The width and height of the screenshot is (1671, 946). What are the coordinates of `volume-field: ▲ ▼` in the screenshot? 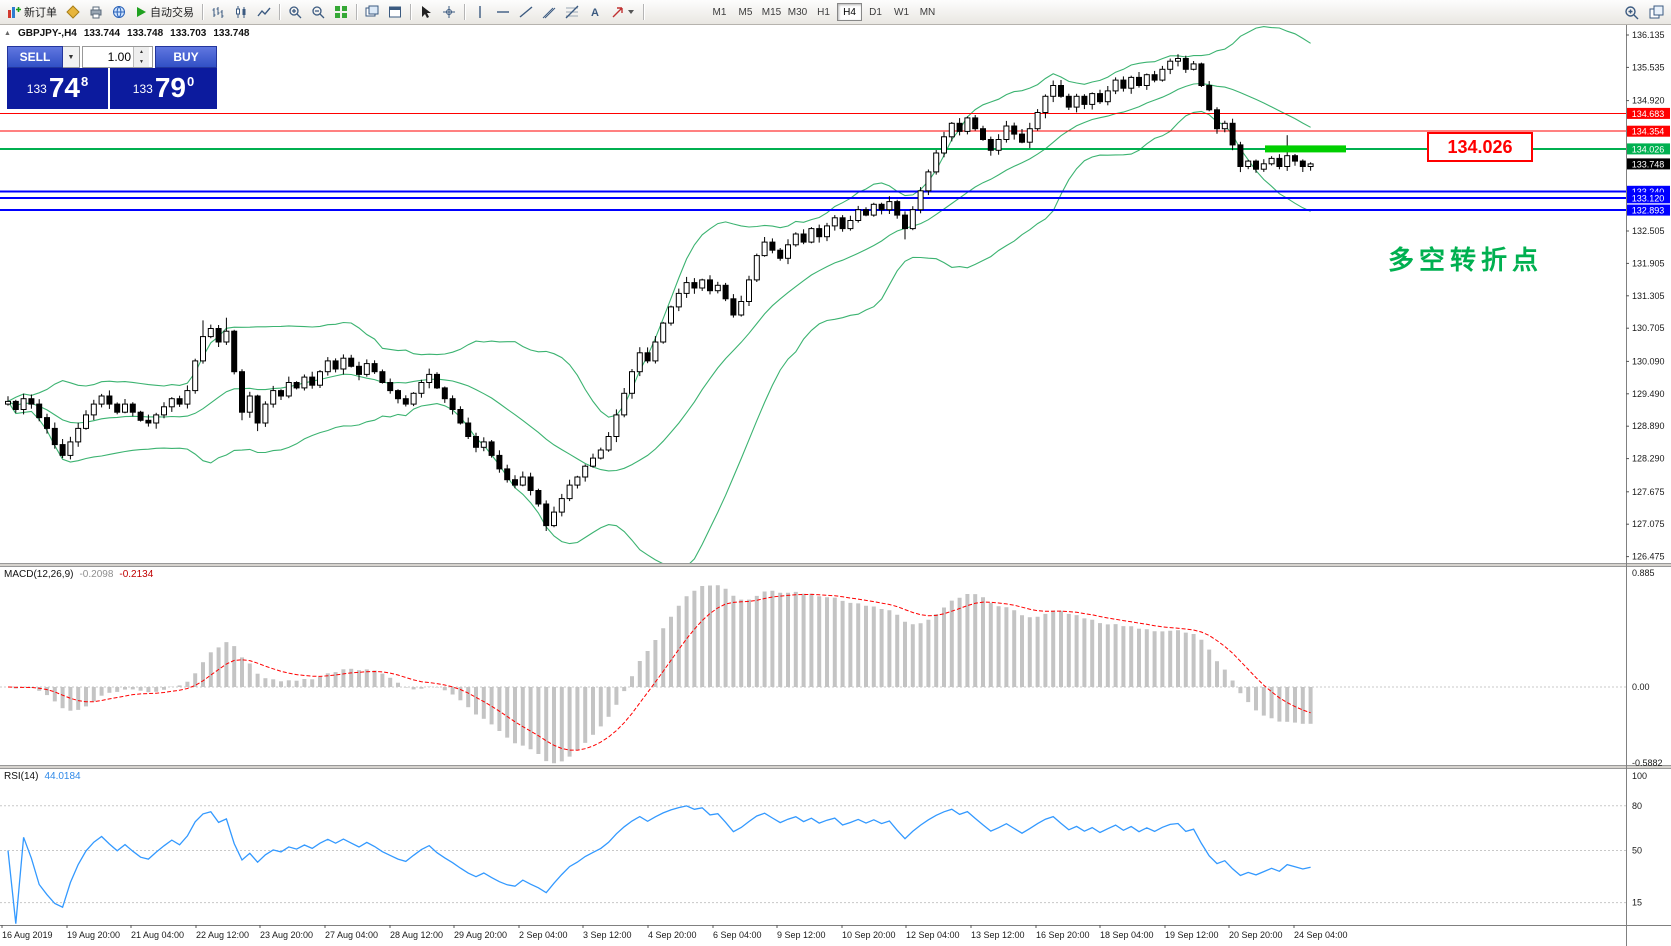 It's located at (117, 57).